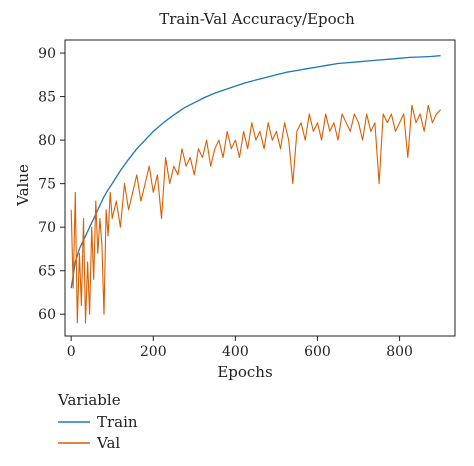 The width and height of the screenshot is (474, 466). I want to click on y-tick-label: 65, so click(47, 272).